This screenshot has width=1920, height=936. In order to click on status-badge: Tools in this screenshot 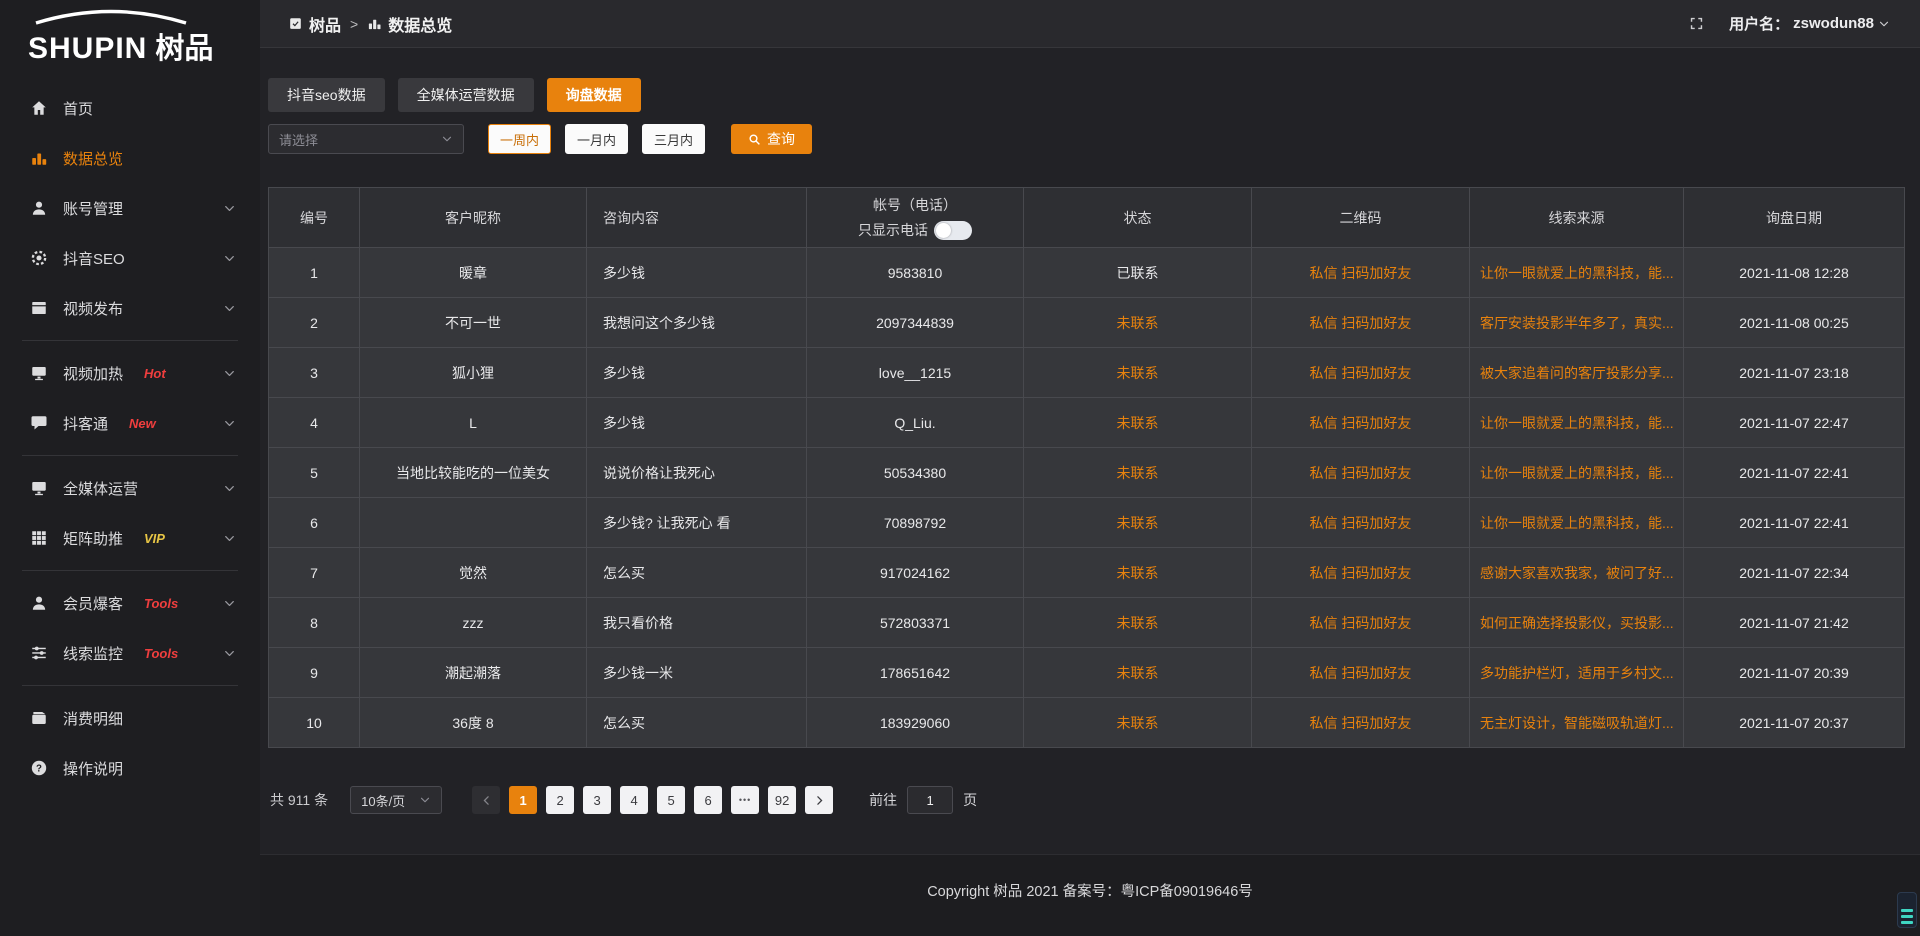, I will do `click(161, 653)`.